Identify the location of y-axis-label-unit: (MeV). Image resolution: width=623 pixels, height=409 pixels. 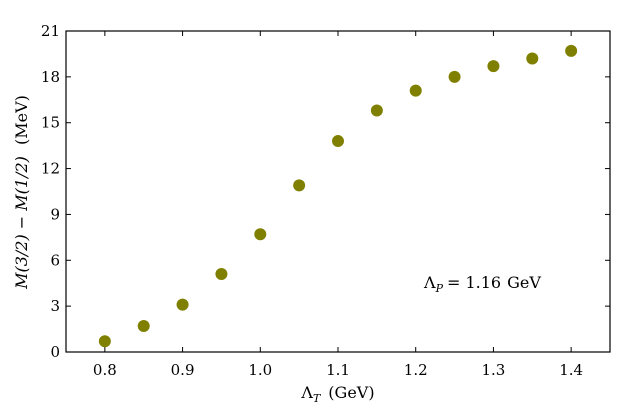
(21, 120).